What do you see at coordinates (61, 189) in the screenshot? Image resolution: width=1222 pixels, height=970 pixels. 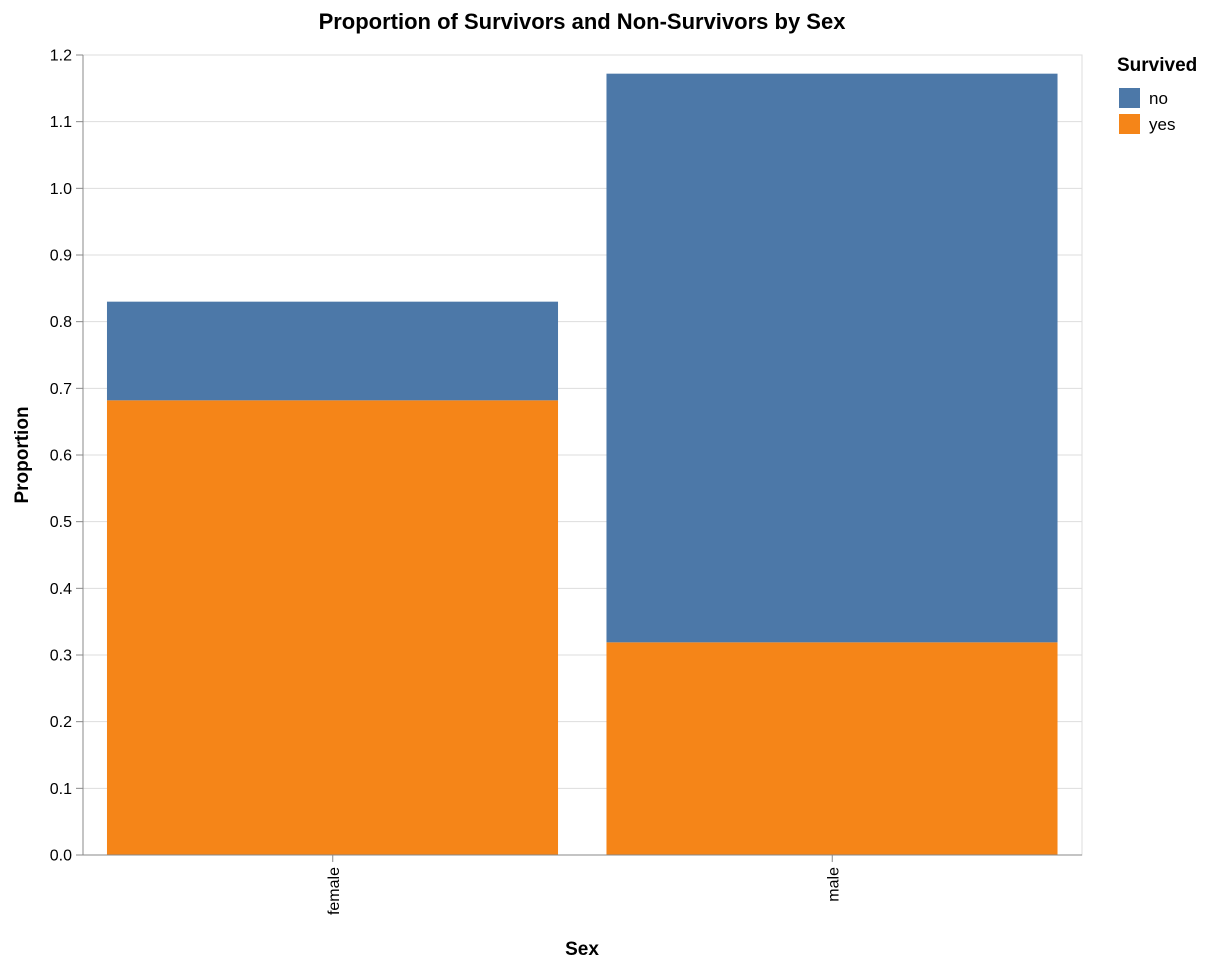 I see `y-tick-label: 1.0` at bounding box center [61, 189].